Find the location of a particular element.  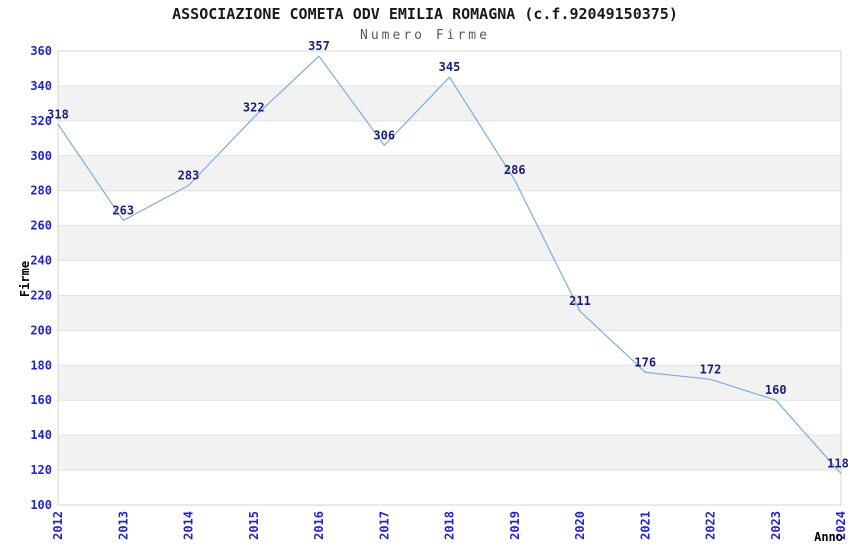

x-tick-label: 2023 is located at coordinates (776, 525).